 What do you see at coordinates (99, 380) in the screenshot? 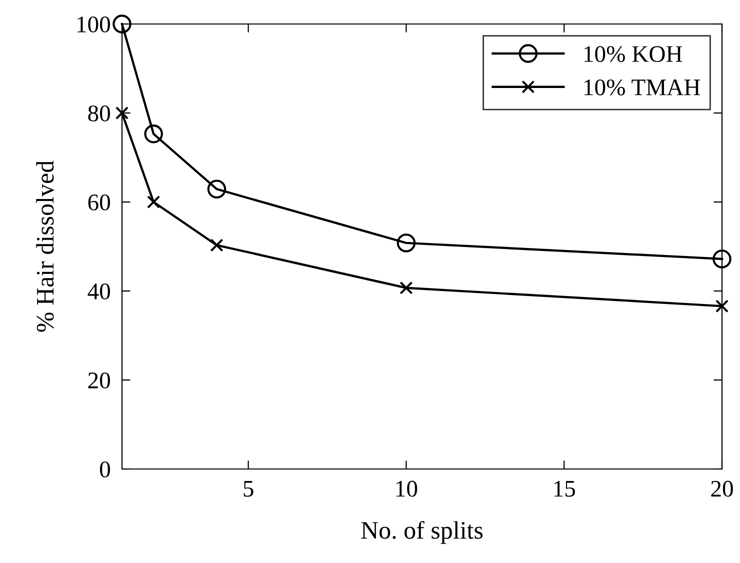
I see `y-tick-label: 20` at bounding box center [99, 380].